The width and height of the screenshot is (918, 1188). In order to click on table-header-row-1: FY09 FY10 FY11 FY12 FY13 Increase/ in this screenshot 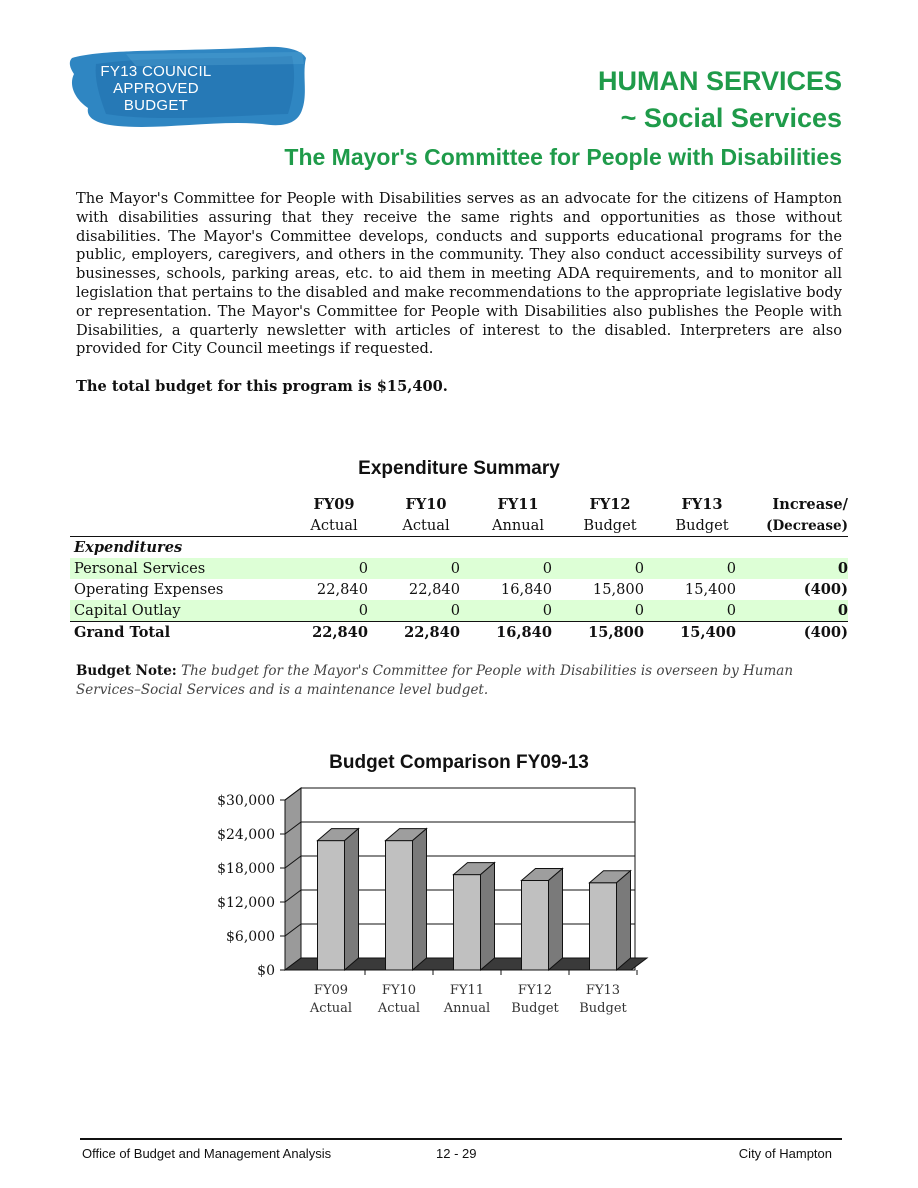, I will do `click(459, 504)`.